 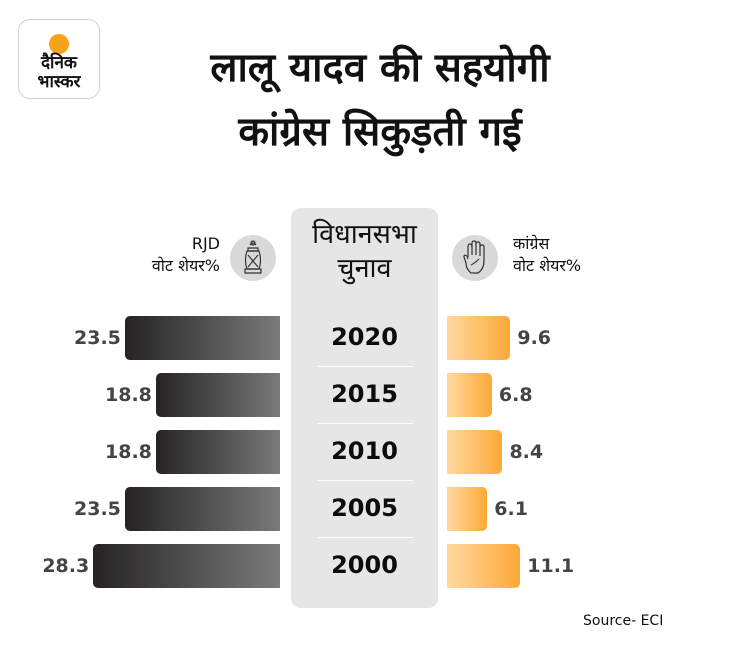 I want to click on category-header-line1: विधानसभा, so click(x=364, y=234).